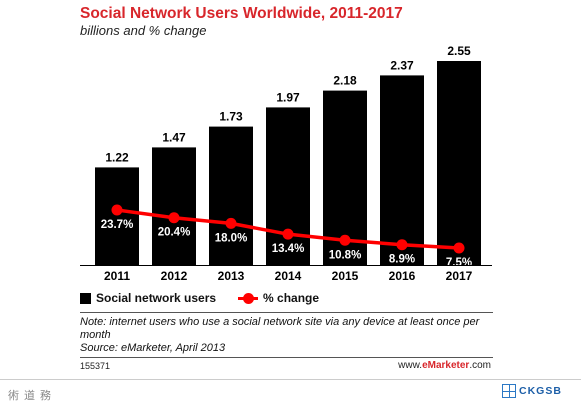  I want to click on slide-divider, so click(290, 379).